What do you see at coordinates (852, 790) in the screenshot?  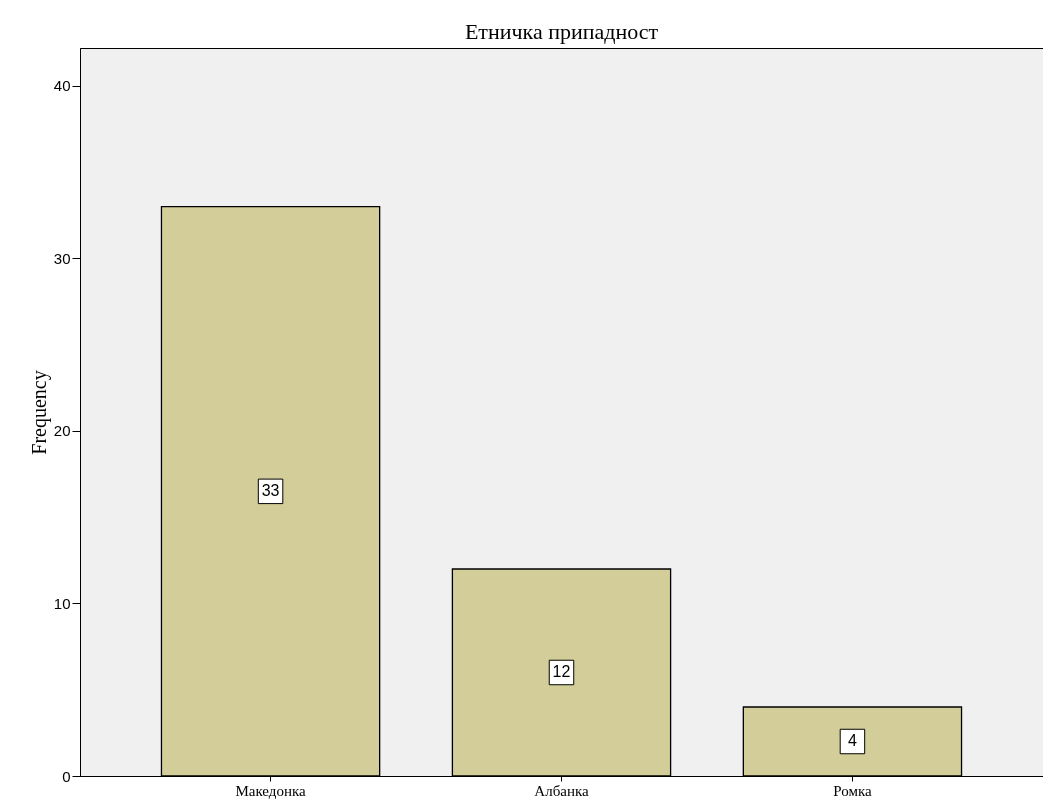 I see `x-tick-label: Ромка` at bounding box center [852, 790].